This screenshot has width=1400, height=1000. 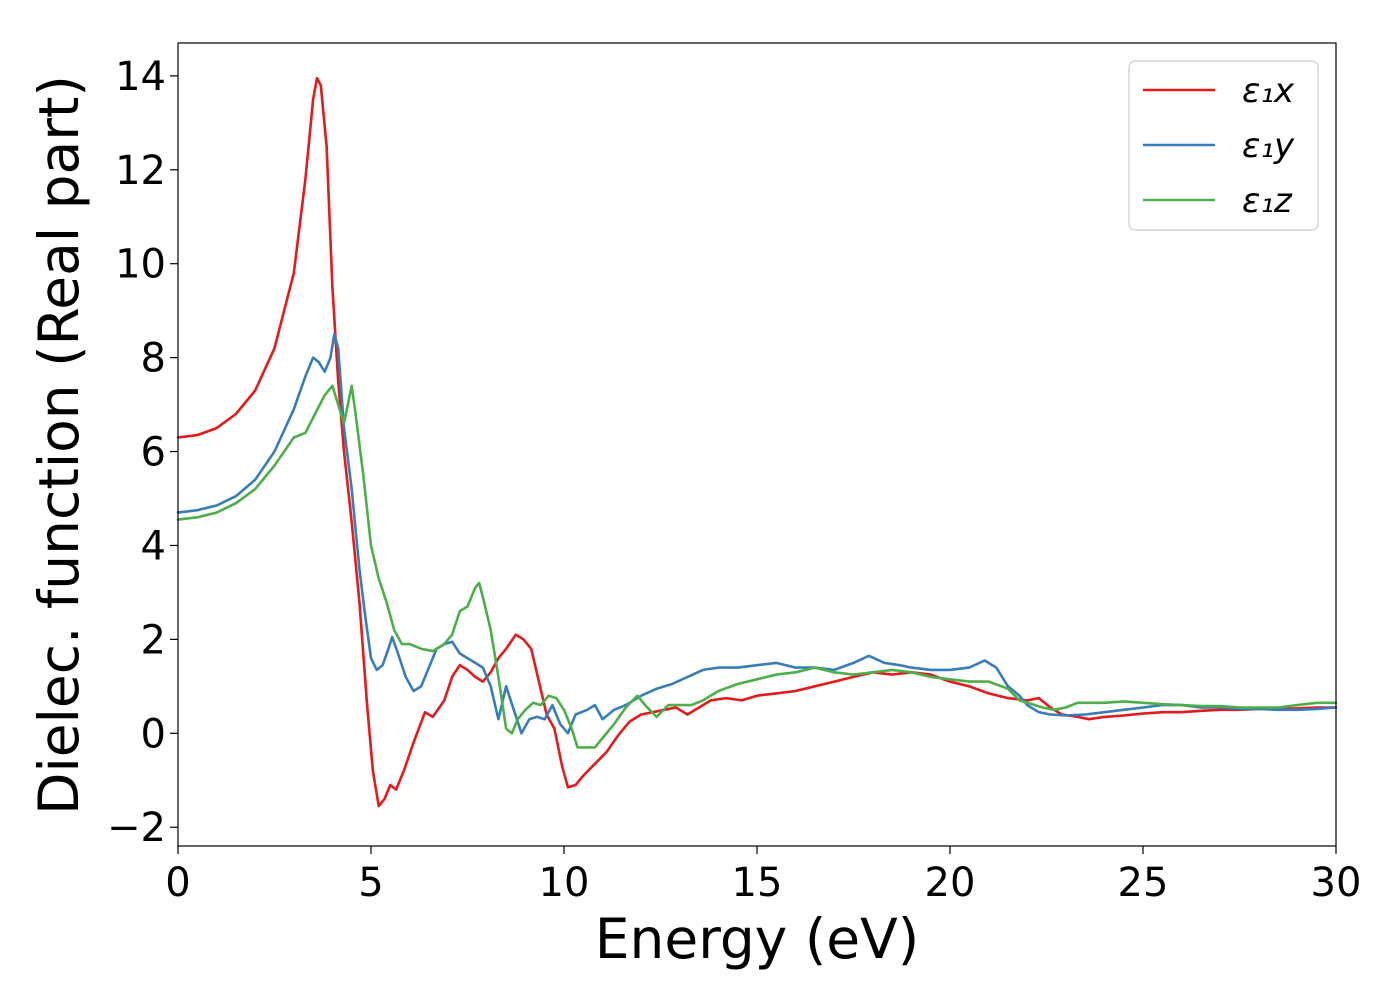 I want to click on y-tick-label: 4, so click(x=153, y=546).